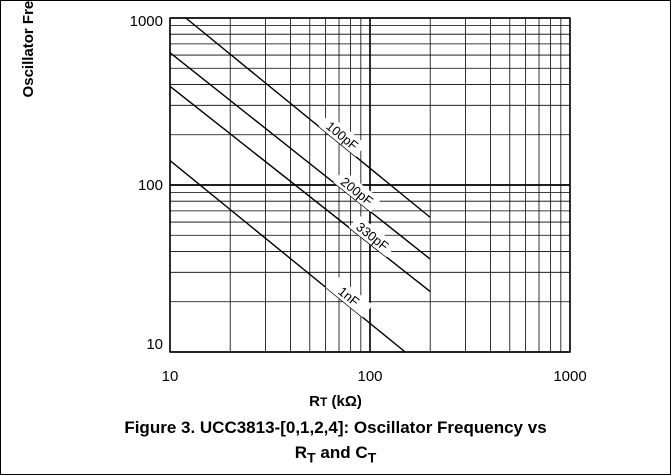 The height and width of the screenshot is (475, 671). Describe the element at coordinates (287, 256) in the screenshot. I see `series-line-1nF` at that location.